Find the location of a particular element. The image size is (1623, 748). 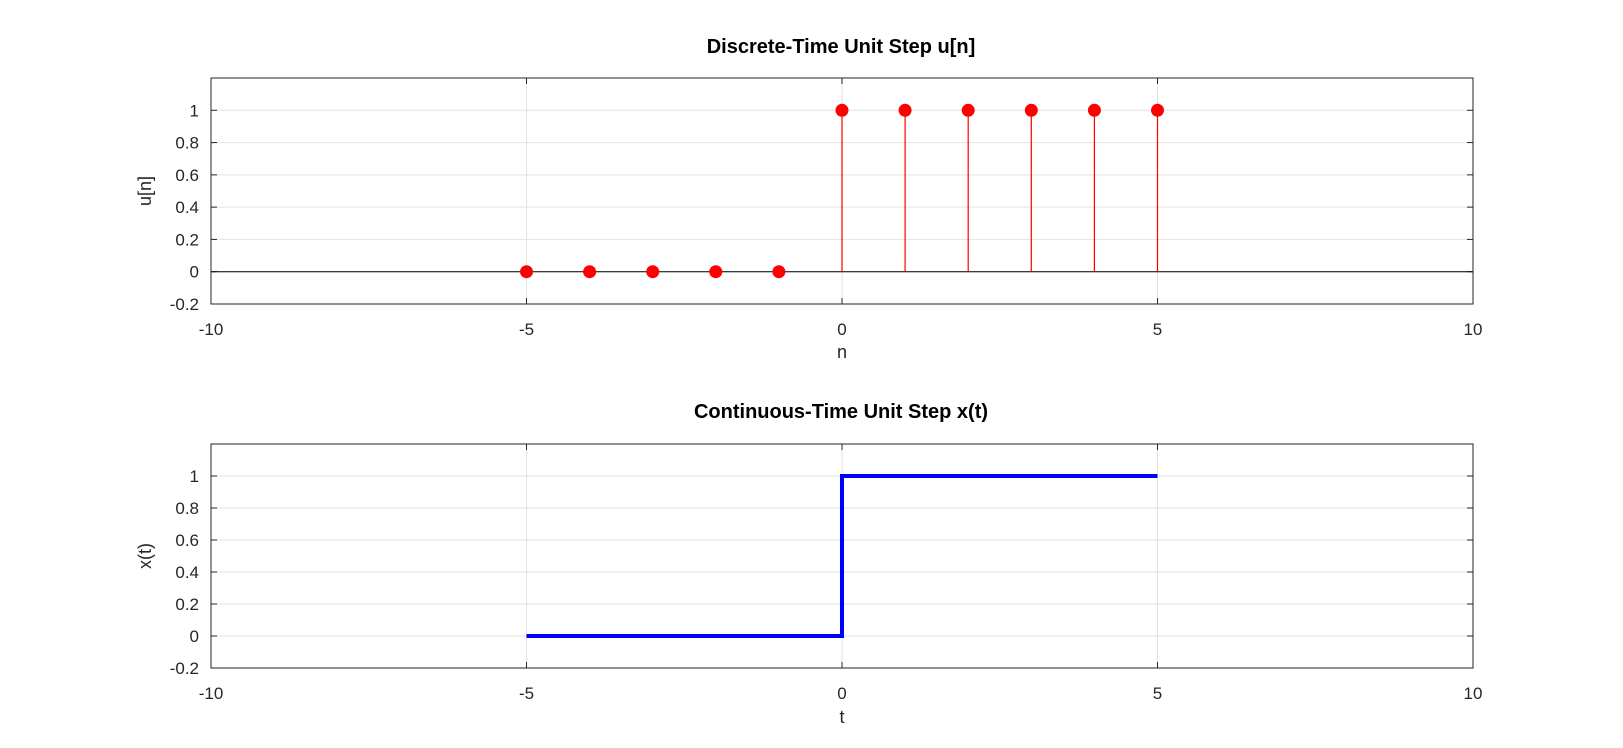

step-line is located at coordinates (842, 556).